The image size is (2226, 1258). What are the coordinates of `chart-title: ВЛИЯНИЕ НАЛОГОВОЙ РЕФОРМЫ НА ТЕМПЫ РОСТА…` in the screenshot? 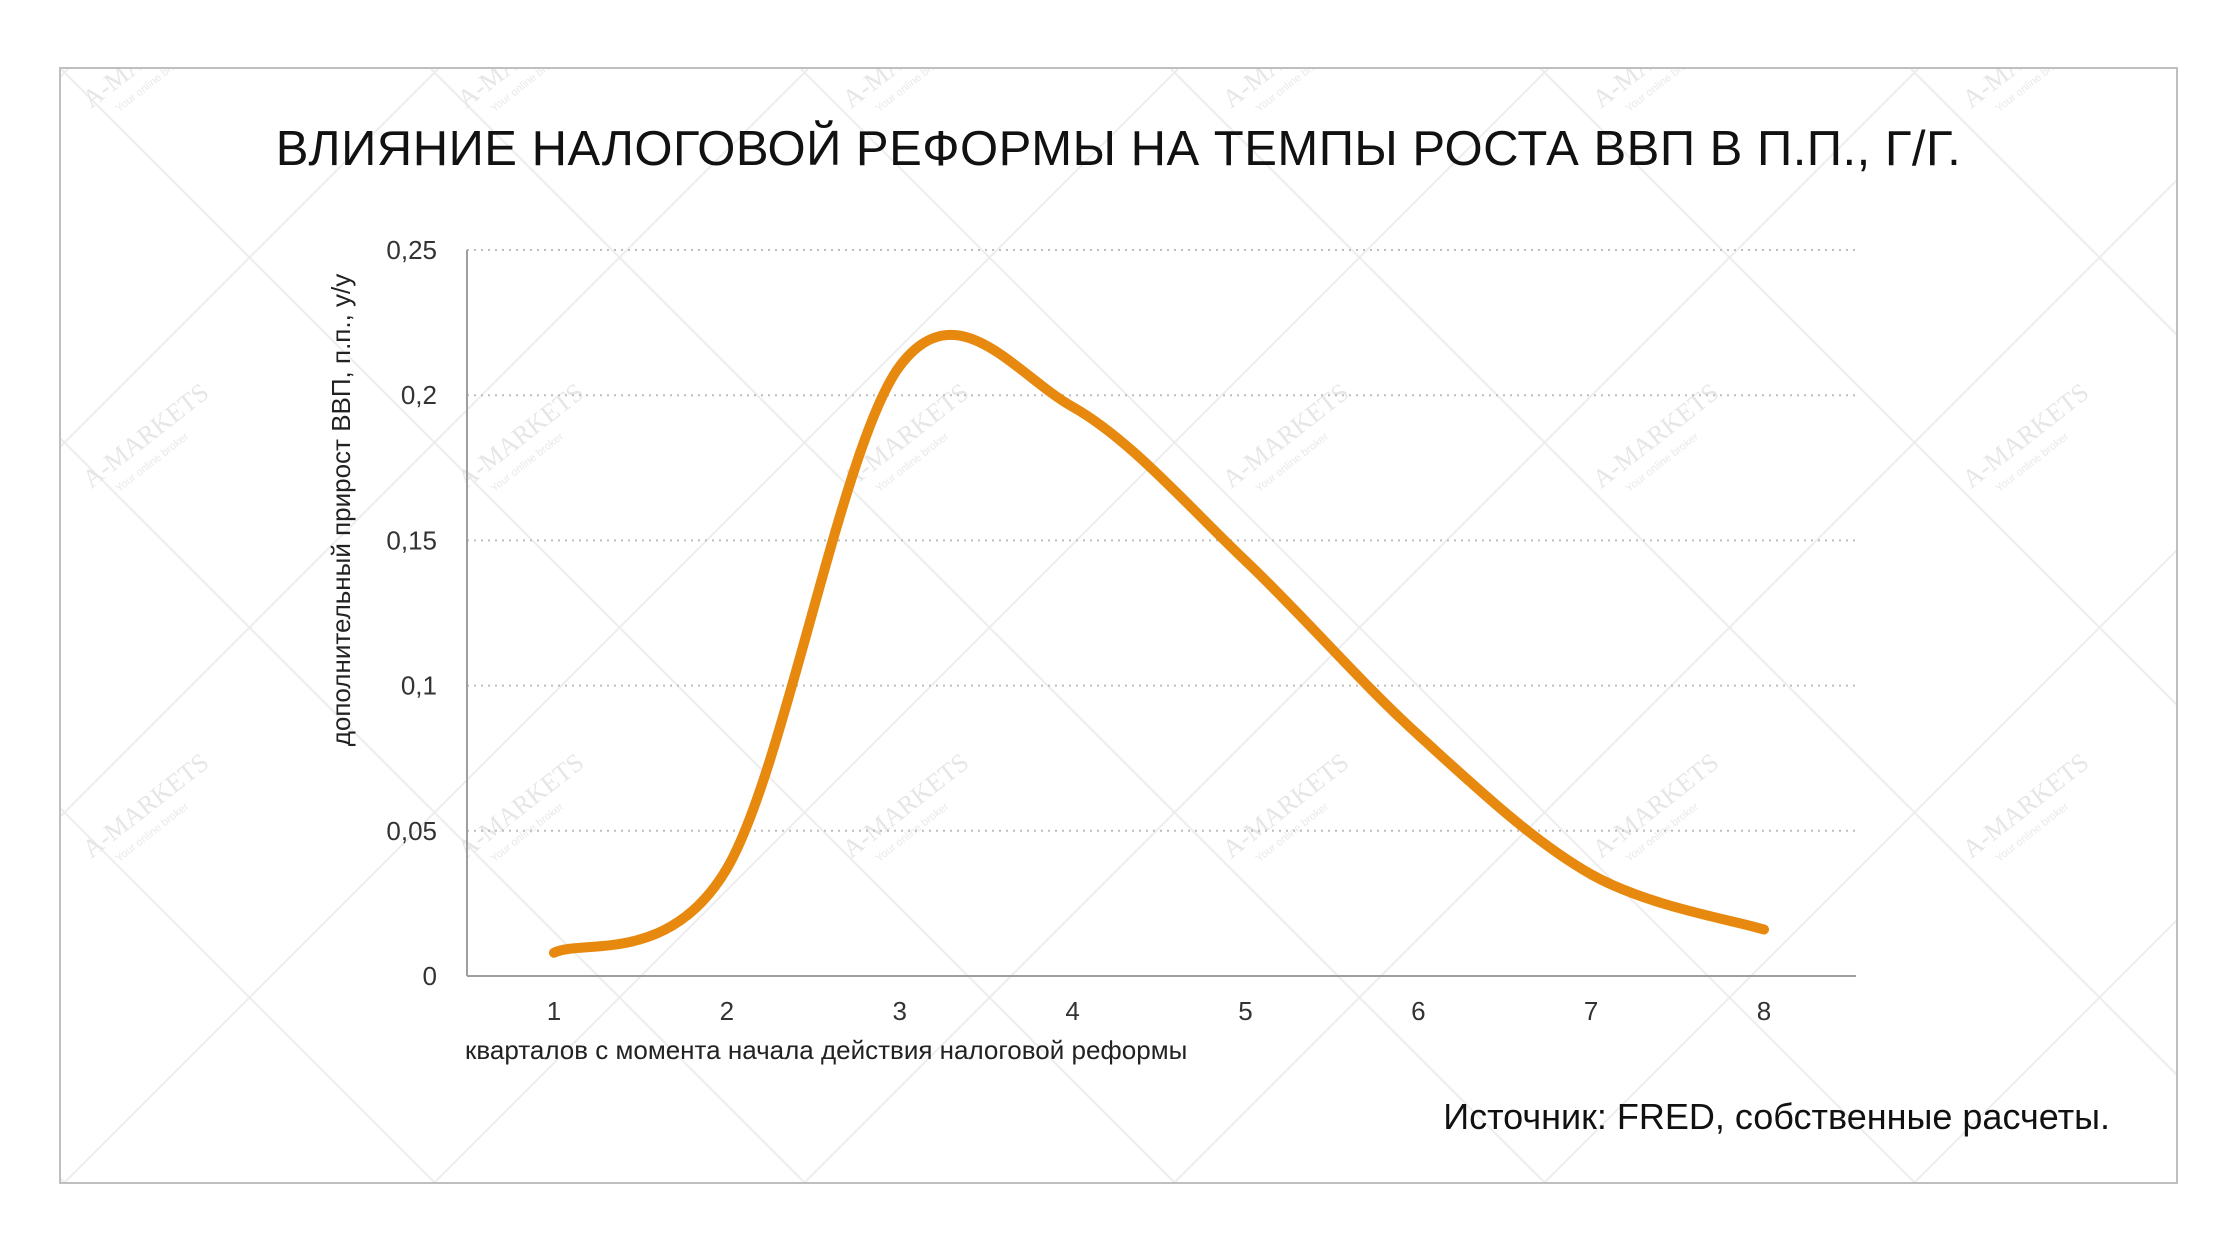 It's located at (1118, 149).